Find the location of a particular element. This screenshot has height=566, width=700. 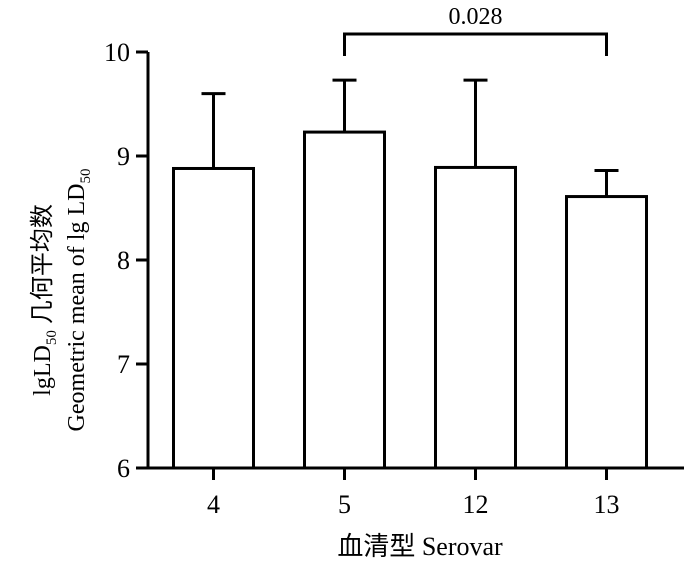

y-axis-label-line1: lgLD50 几何平均数 is located at coordinates (44, 300).